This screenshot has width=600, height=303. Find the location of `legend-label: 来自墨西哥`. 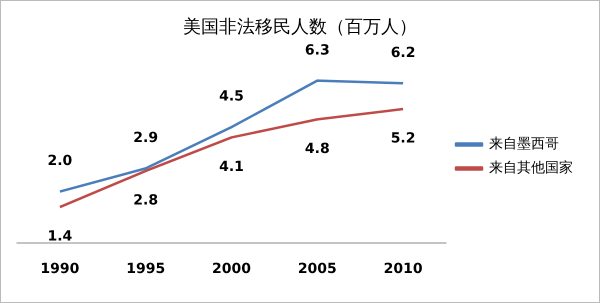

legend-label: 来自墨西哥 is located at coordinates (524, 144).